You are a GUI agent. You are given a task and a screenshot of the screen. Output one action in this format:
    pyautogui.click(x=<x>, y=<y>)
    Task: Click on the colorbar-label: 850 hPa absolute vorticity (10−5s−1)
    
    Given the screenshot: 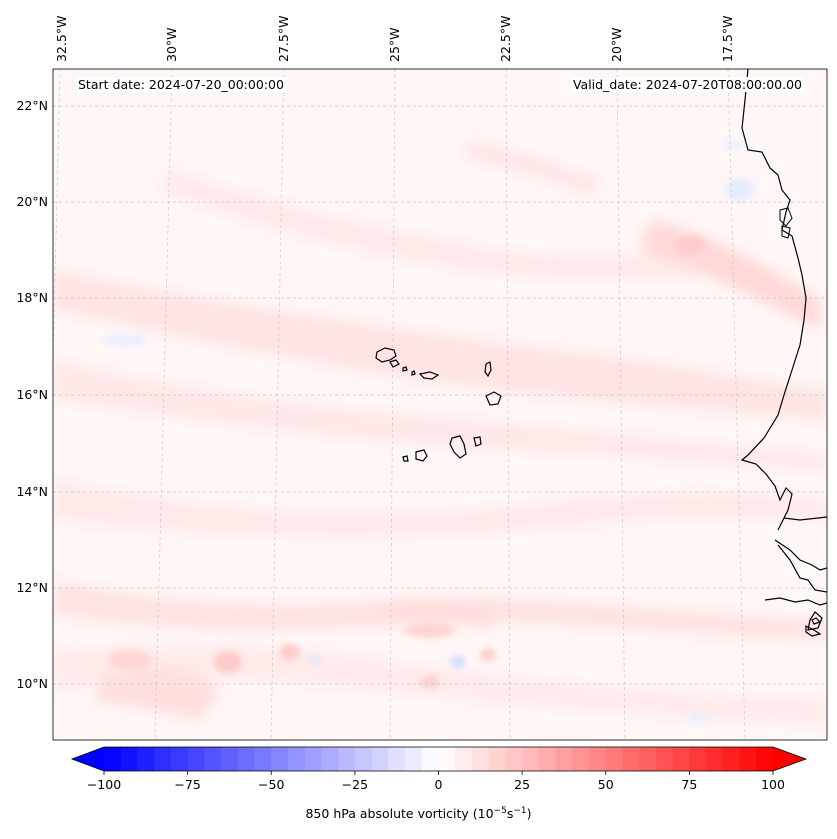 What is the action you would take?
    pyautogui.click(x=418, y=813)
    